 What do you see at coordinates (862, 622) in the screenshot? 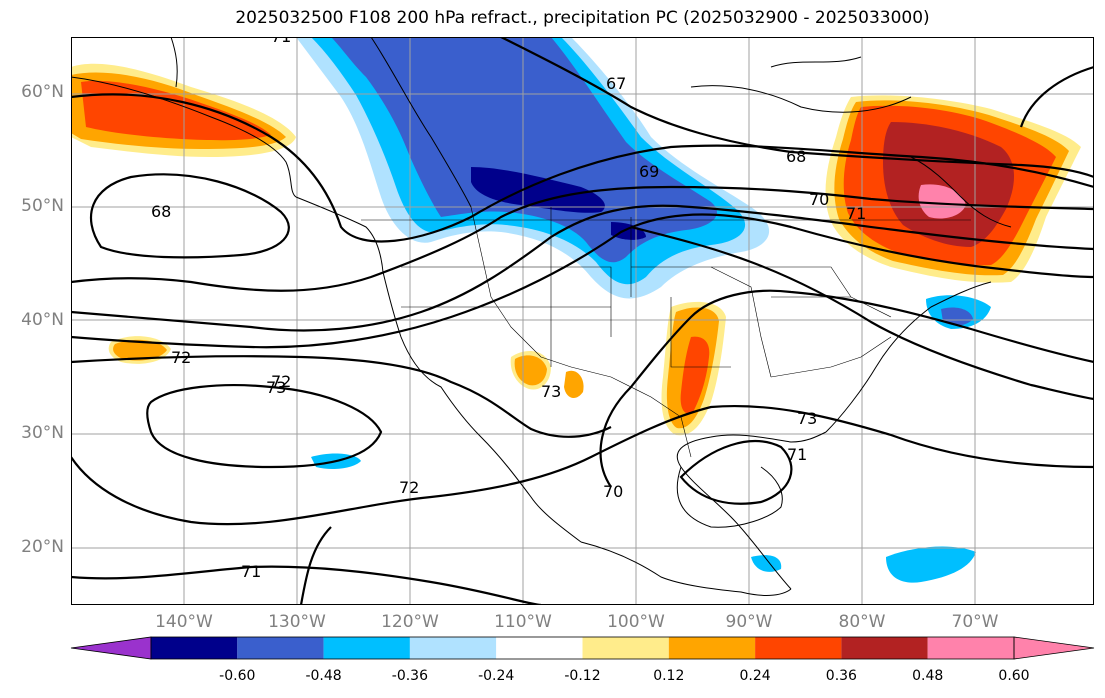
I see `lon-label: 80°W` at bounding box center [862, 622].